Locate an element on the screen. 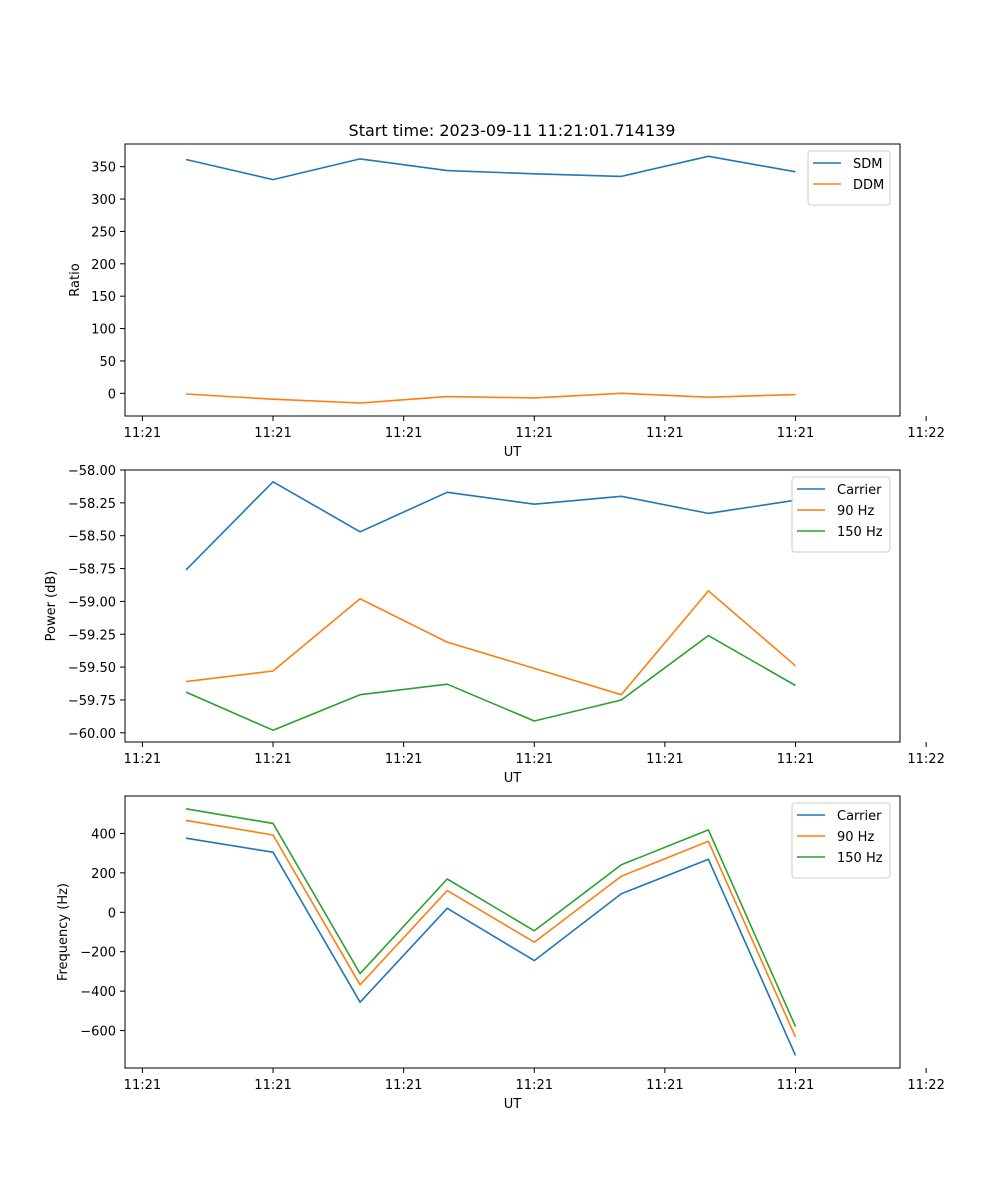 The image size is (1000, 1200). y-tick-label: 150 is located at coordinates (103, 297).